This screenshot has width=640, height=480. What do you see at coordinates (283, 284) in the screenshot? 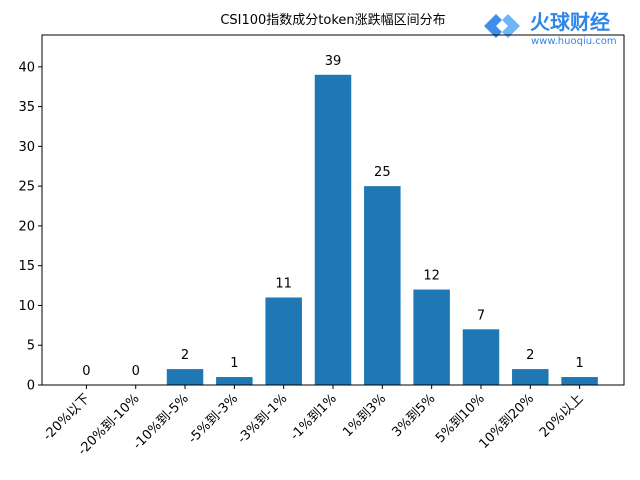
I see `value-label: 11` at bounding box center [283, 284].